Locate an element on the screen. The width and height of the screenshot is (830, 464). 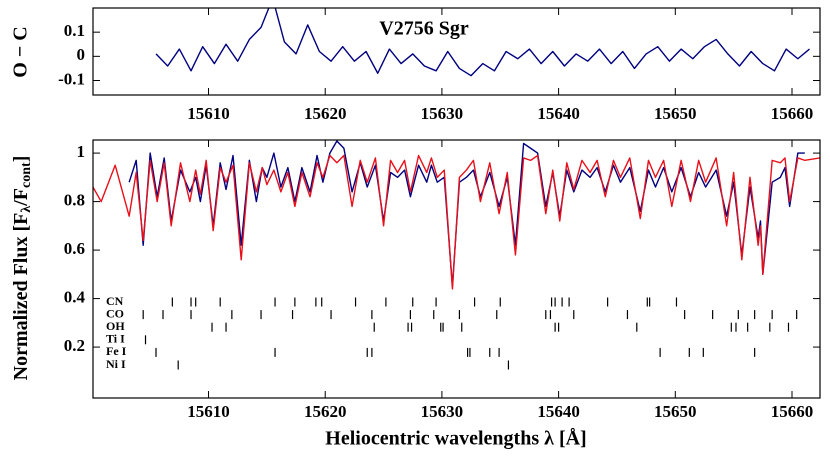
x-axis-label: Heliocentric wavelengths λ [Å] is located at coordinates (455, 438).